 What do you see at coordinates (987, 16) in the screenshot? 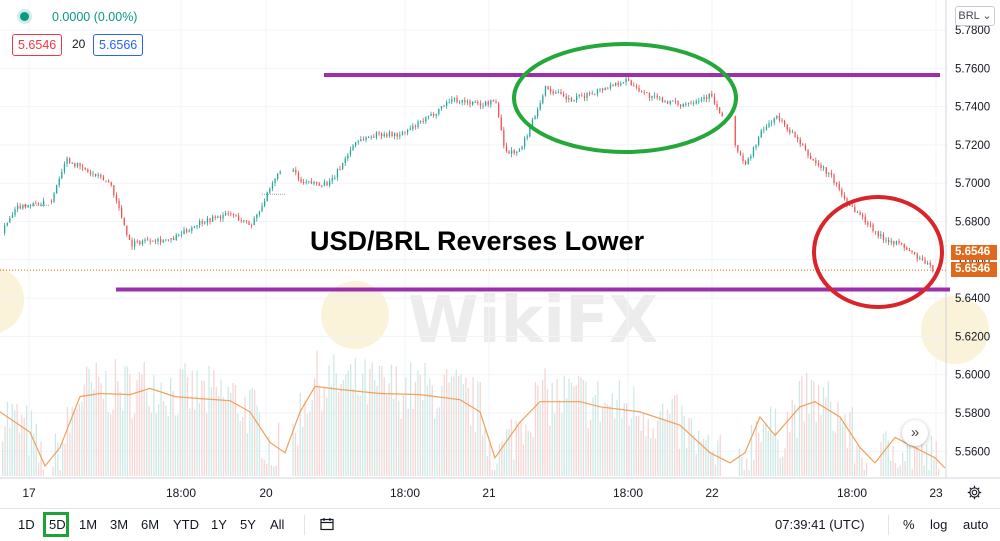
I see `chevron-down-icon: ⌄` at bounding box center [987, 16].